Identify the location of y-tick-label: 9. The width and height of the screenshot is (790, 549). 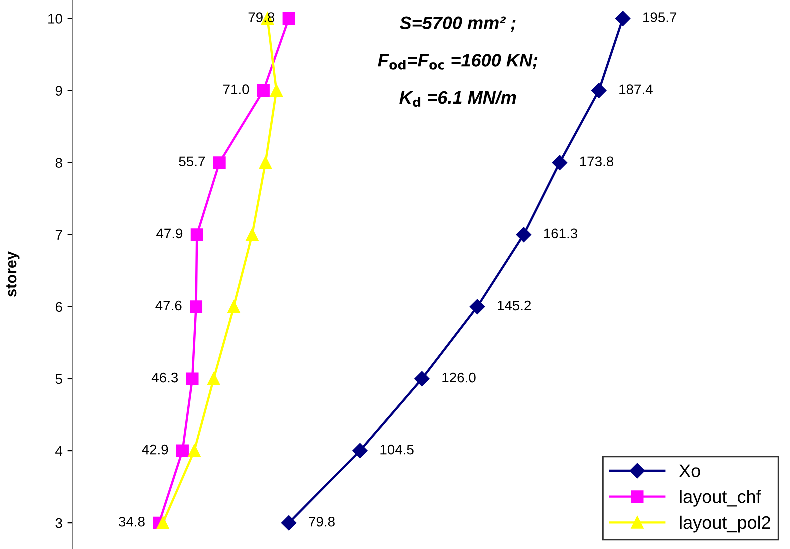
(59, 91).